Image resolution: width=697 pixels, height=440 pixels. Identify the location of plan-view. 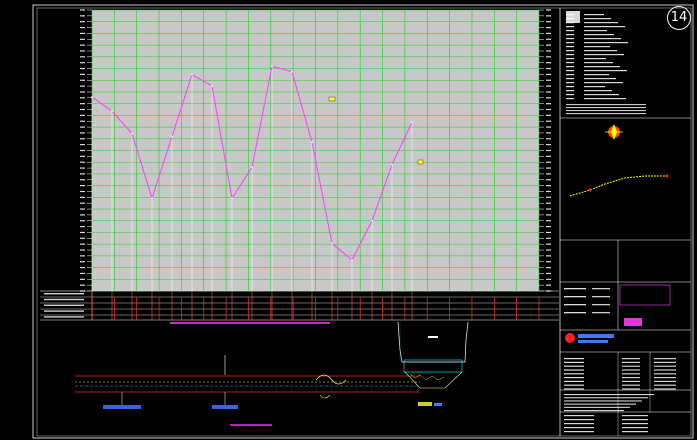
(247, 382).